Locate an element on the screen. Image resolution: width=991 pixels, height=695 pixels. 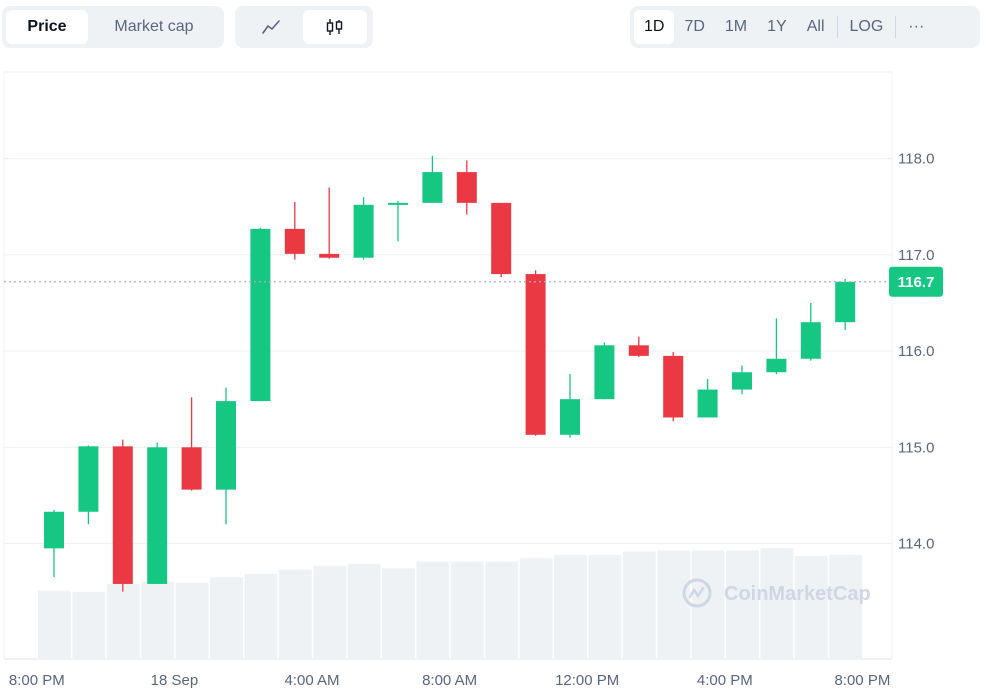
tab-price: Price is located at coordinates (47, 27).